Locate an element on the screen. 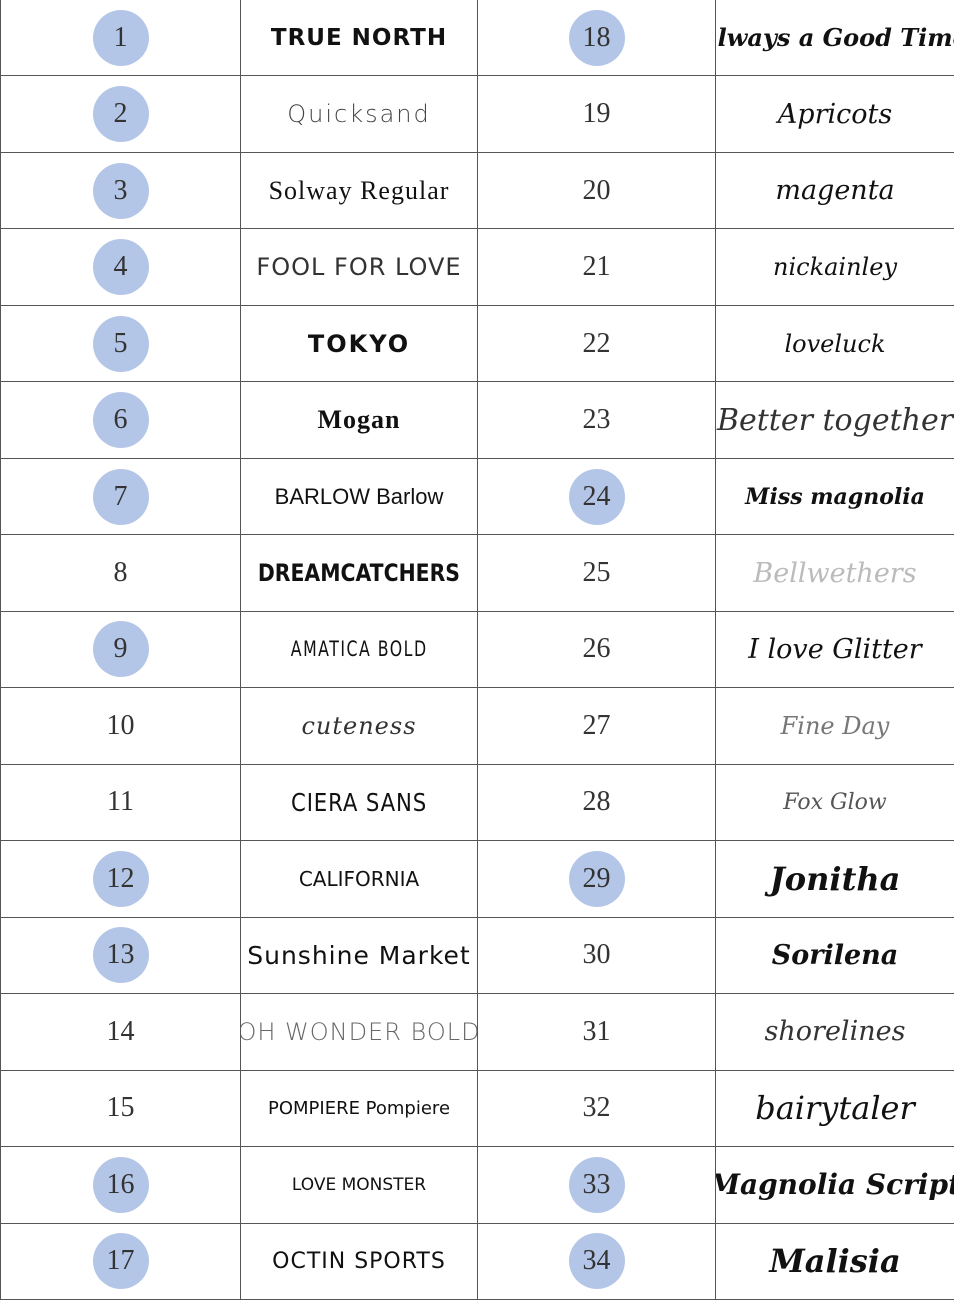 Image resolution: width=954 pixels, height=1300 pixels. font-name: LOVE MONSTER is located at coordinates (359, 1184).